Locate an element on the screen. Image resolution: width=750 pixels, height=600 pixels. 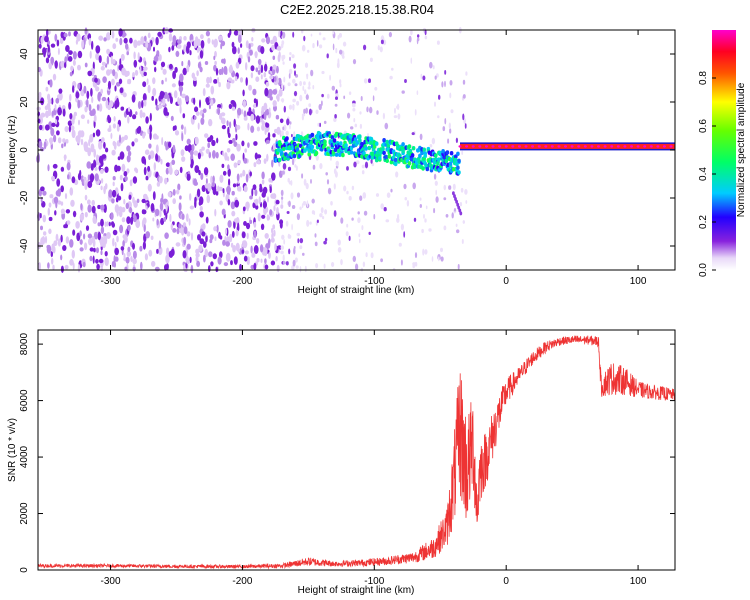
spectrogram-x-axis-title: Height of straight line (km) is located at coordinates (356, 290).